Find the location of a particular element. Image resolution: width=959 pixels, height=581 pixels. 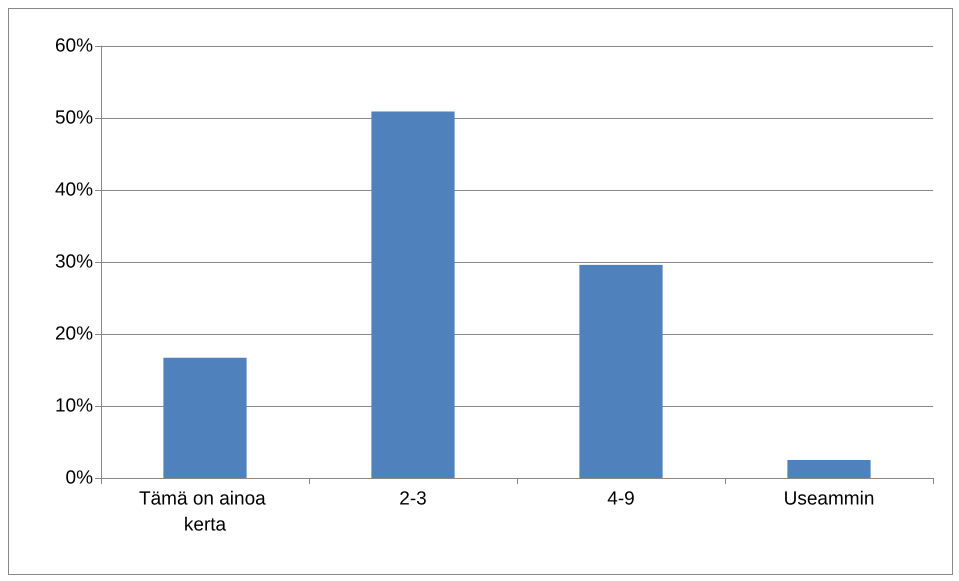

x-tick-label: 2-3 is located at coordinates (413, 499).